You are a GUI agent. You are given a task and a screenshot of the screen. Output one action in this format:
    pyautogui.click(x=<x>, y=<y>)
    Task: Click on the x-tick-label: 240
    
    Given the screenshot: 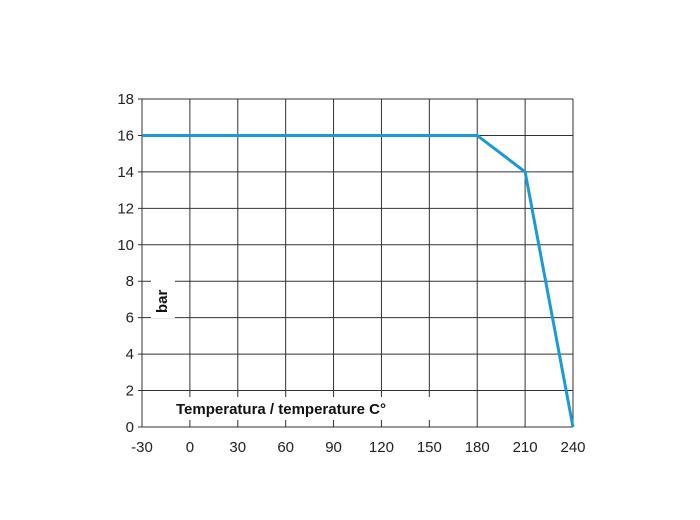 What is the action you would take?
    pyautogui.click(x=572, y=447)
    